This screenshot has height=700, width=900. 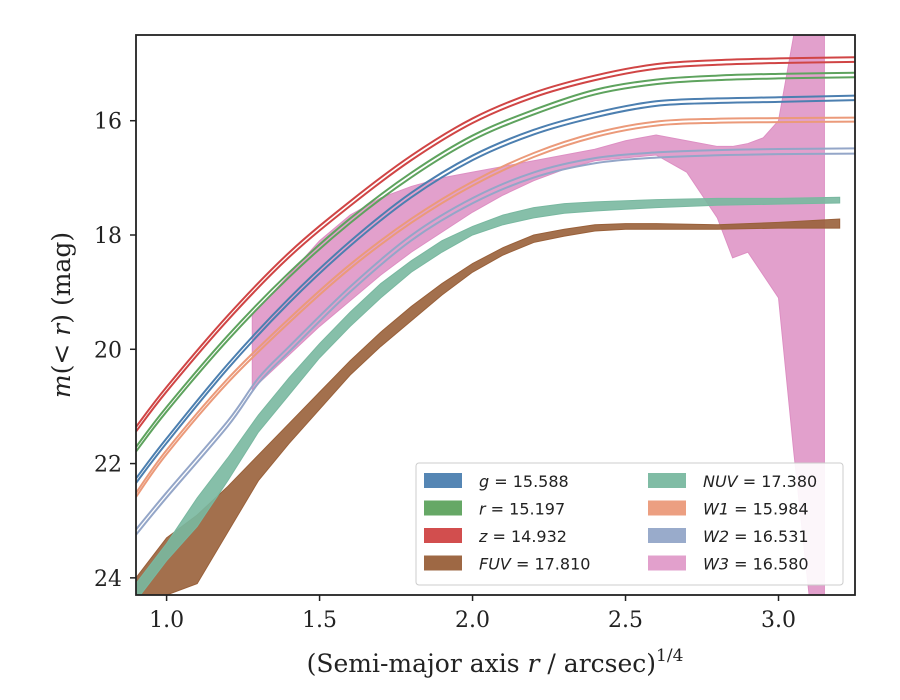 I want to click on legend-label-value: = 16.580, so click(x=769, y=564).